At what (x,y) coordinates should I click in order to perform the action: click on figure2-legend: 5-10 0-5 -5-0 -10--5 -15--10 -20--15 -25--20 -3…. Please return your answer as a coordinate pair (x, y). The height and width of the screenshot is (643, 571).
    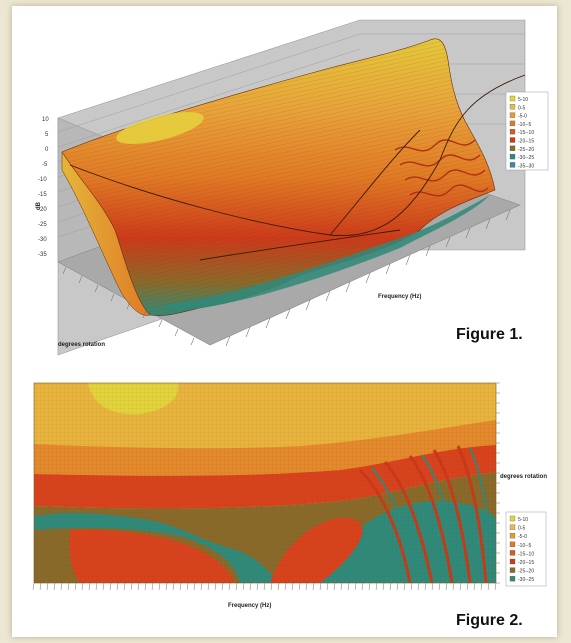
    Looking at the image, I should click on (526, 549).